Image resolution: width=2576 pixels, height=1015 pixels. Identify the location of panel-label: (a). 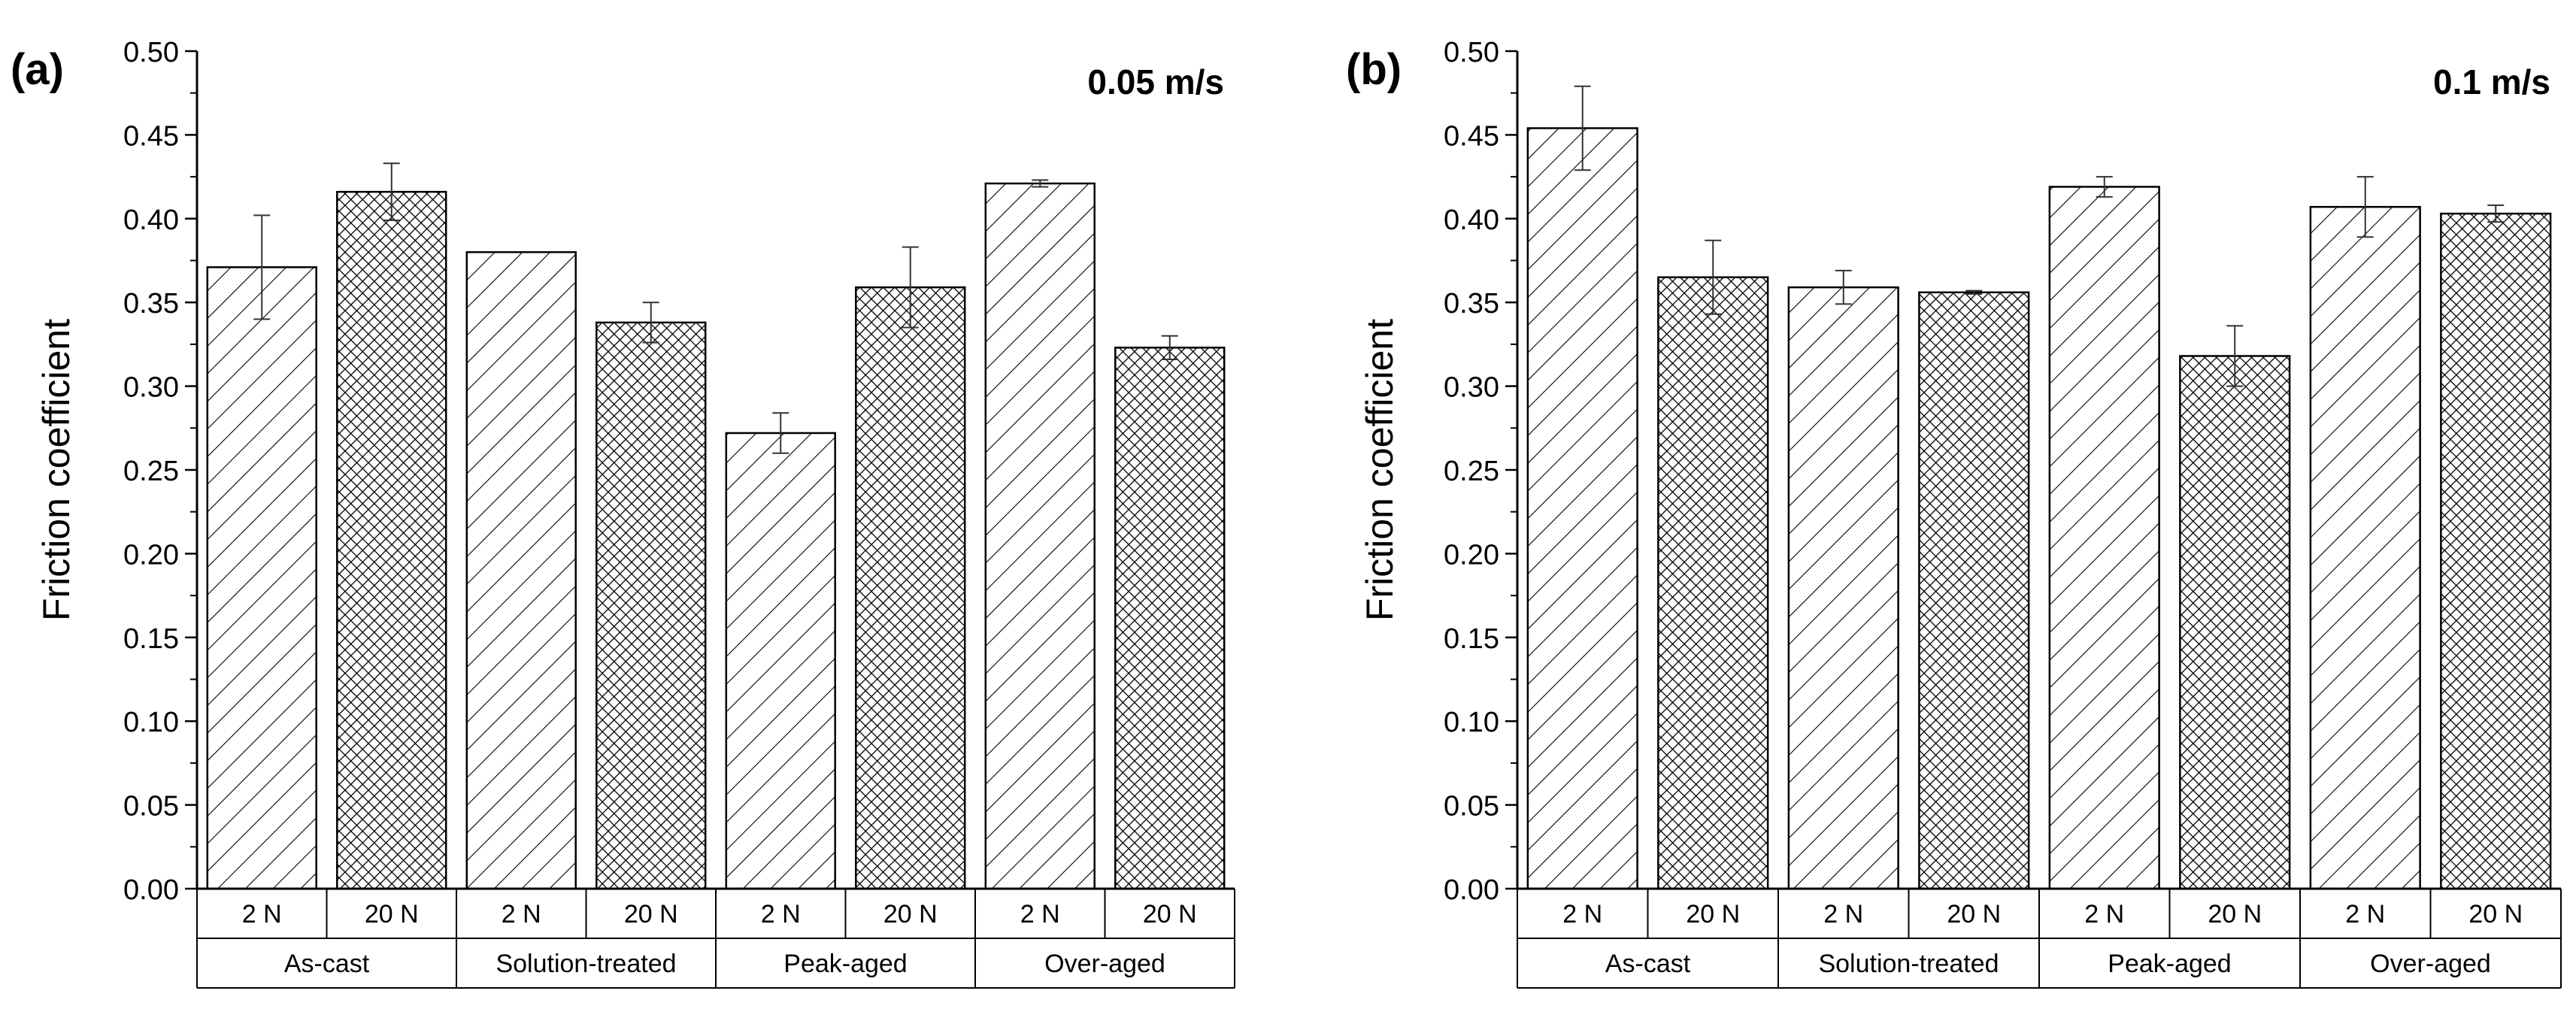
(37, 69).